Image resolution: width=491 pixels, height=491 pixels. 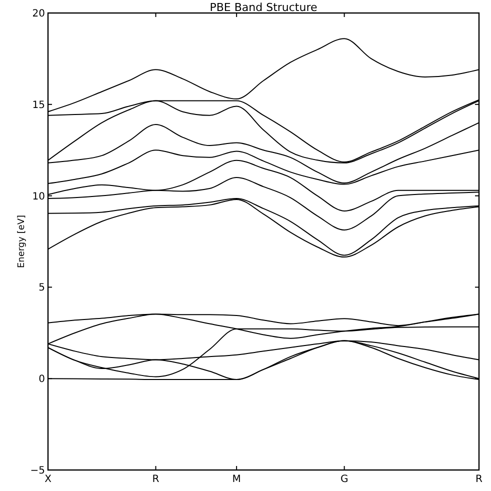 What do you see at coordinates (22, 241) in the screenshot?
I see `y-axis-title: Energy [eV]` at bounding box center [22, 241].